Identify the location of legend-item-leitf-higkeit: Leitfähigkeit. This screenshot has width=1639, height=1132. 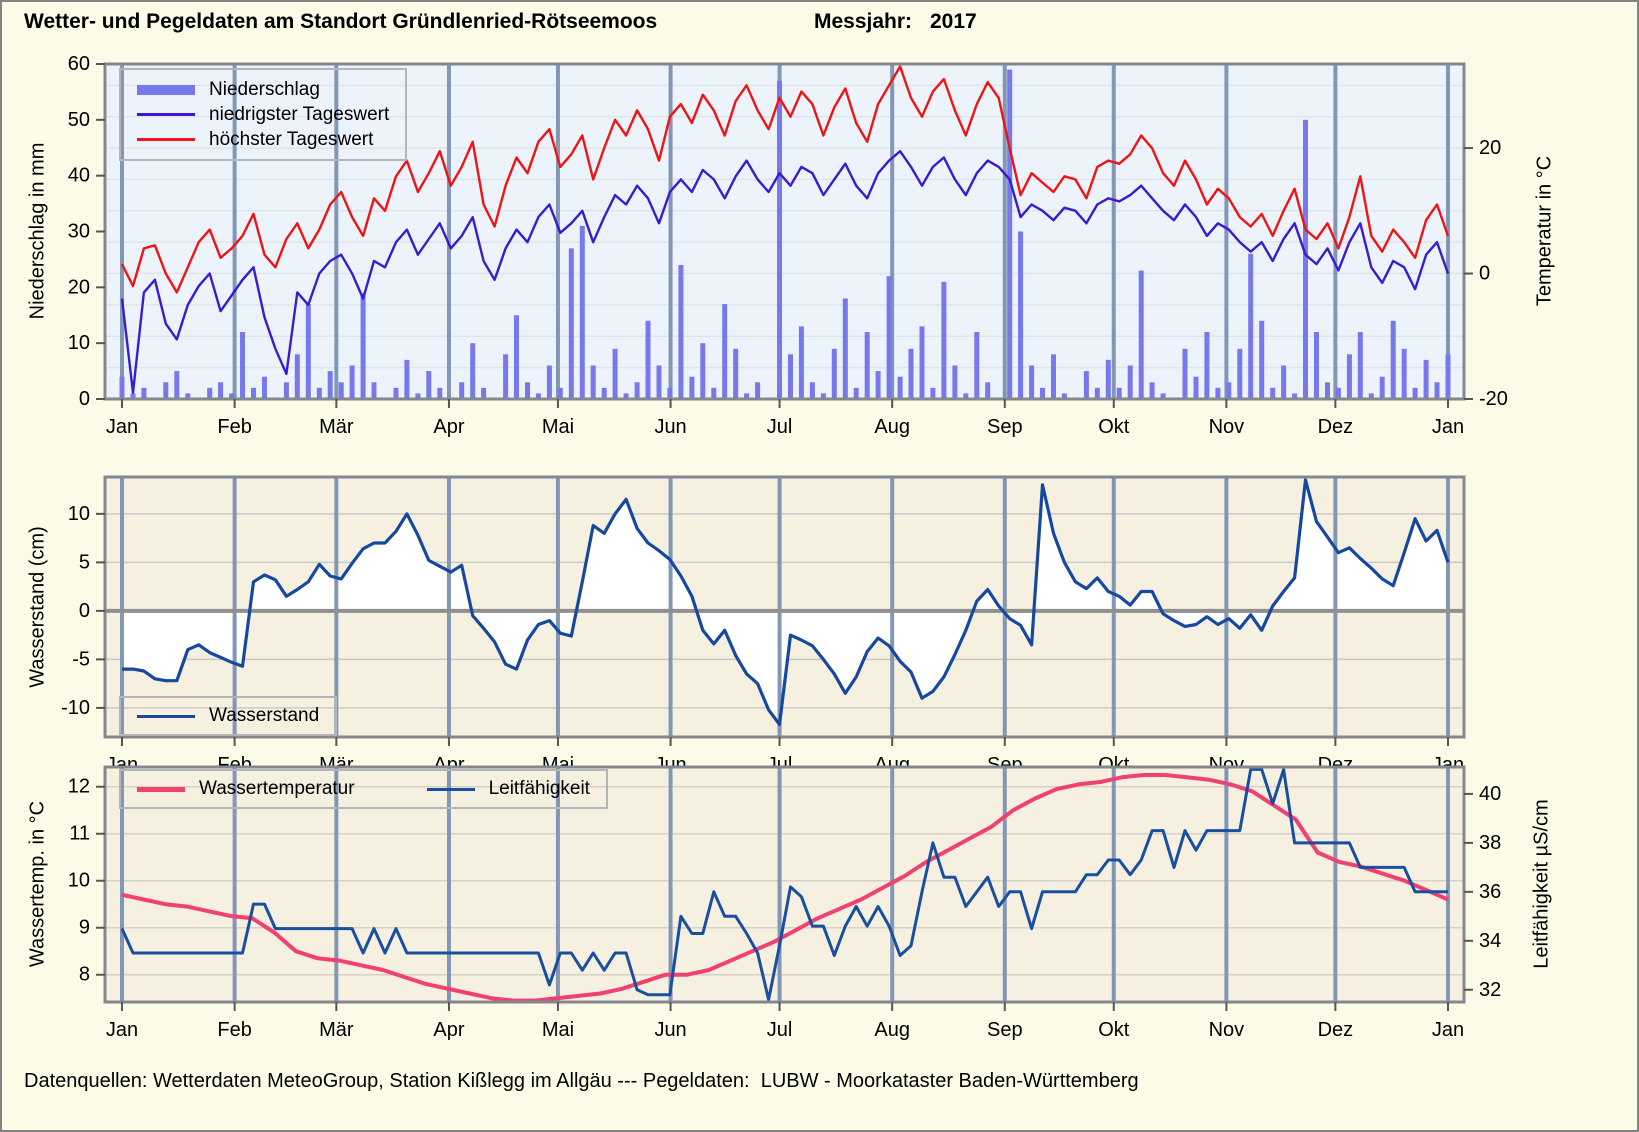
(508, 789).